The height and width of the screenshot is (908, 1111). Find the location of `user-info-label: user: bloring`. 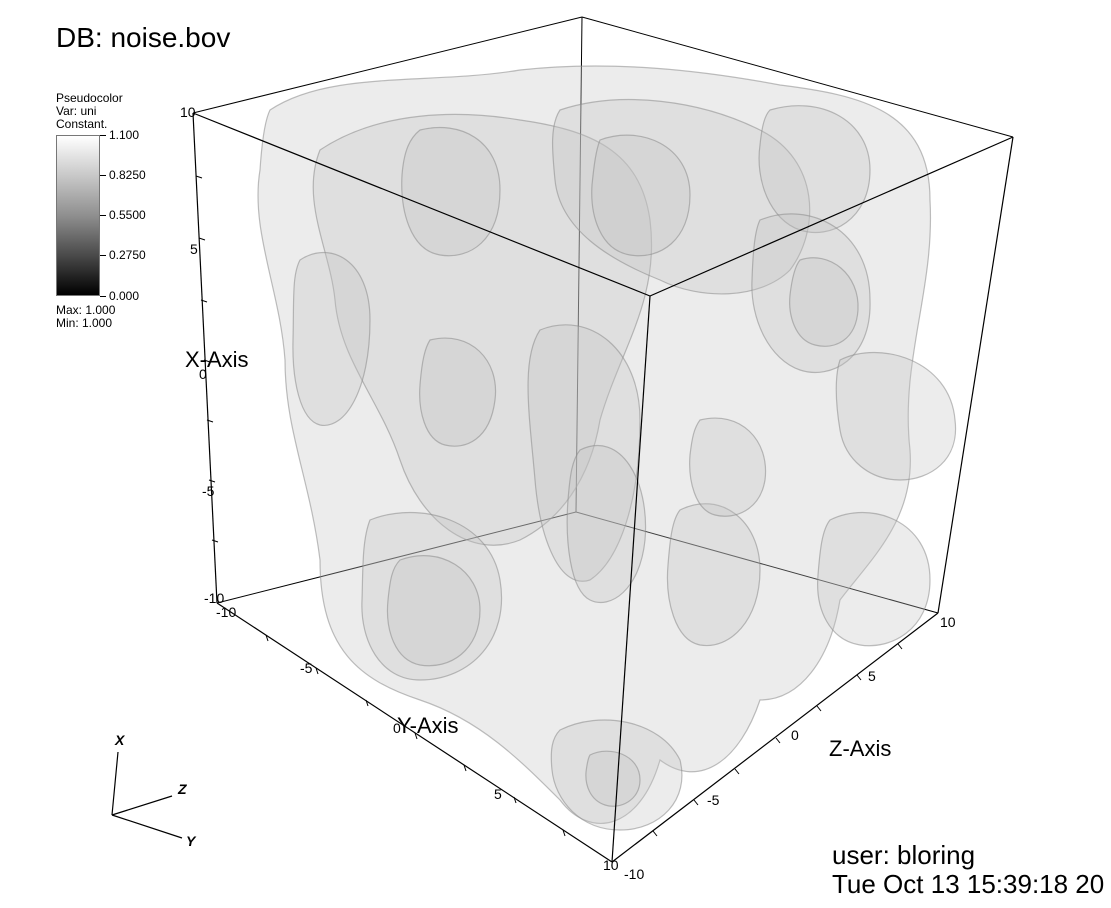

user-info-label: user: bloring is located at coordinates (904, 855).